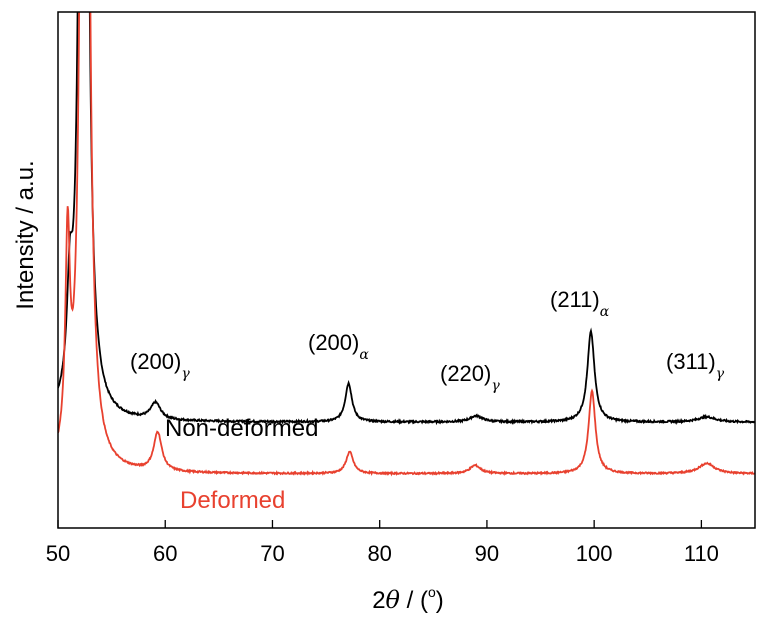  I want to click on x-tick-label-110: 110, so click(701, 553).